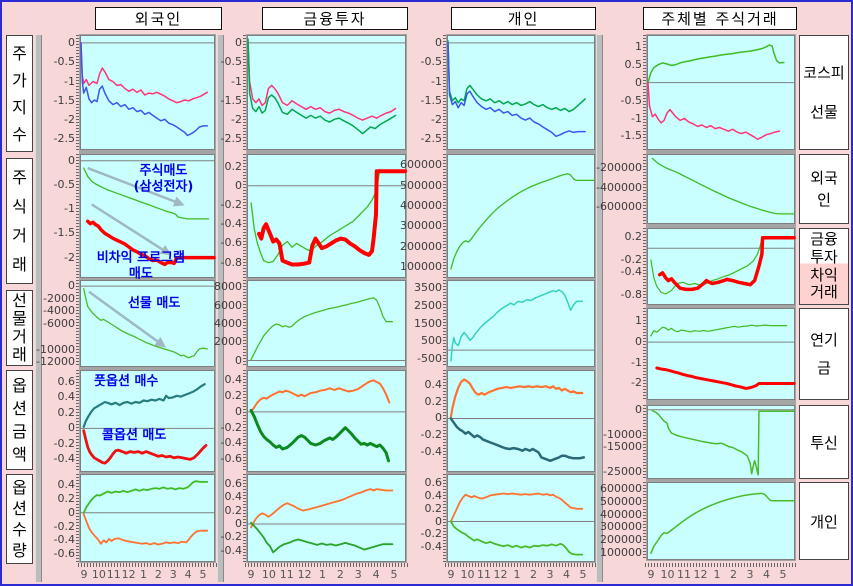 This screenshot has width=853, height=586. I want to click on y-axis-tick-label: 500, so click(431, 341).